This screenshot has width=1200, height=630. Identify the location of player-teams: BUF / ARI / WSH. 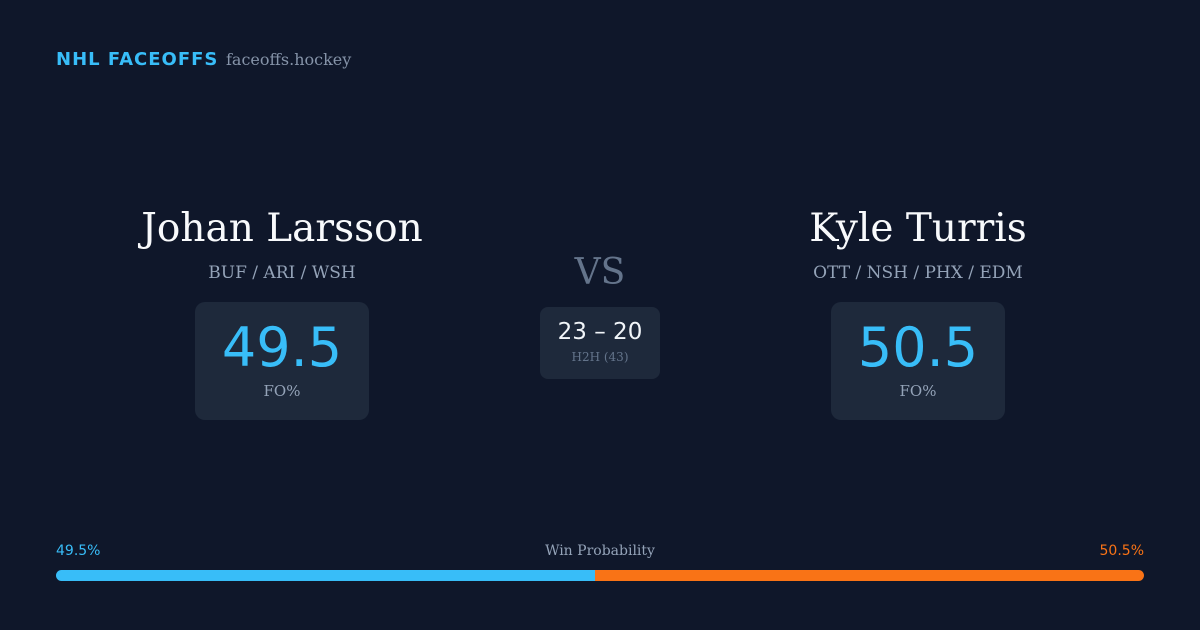
(282, 273).